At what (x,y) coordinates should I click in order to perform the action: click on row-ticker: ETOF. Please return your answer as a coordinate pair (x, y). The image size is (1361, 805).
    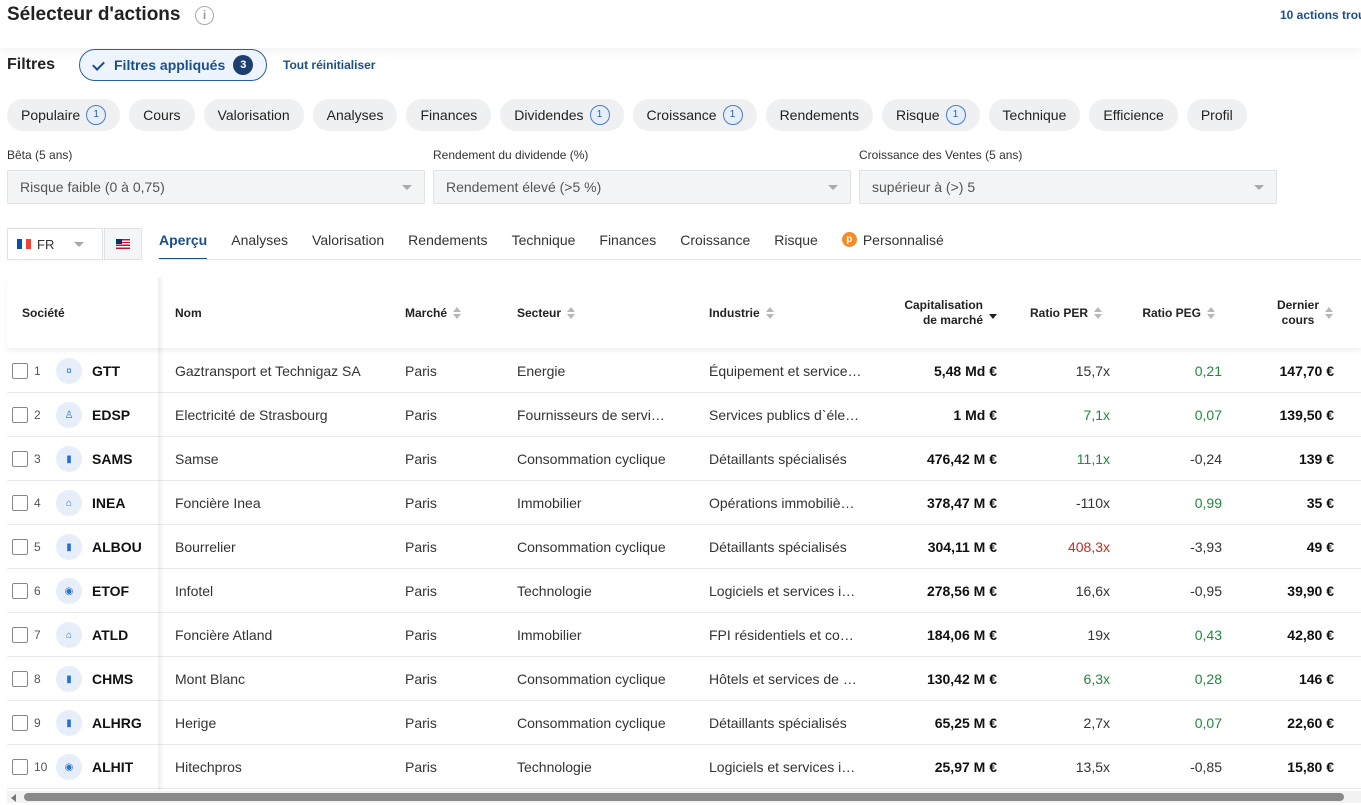
    Looking at the image, I should click on (111, 591).